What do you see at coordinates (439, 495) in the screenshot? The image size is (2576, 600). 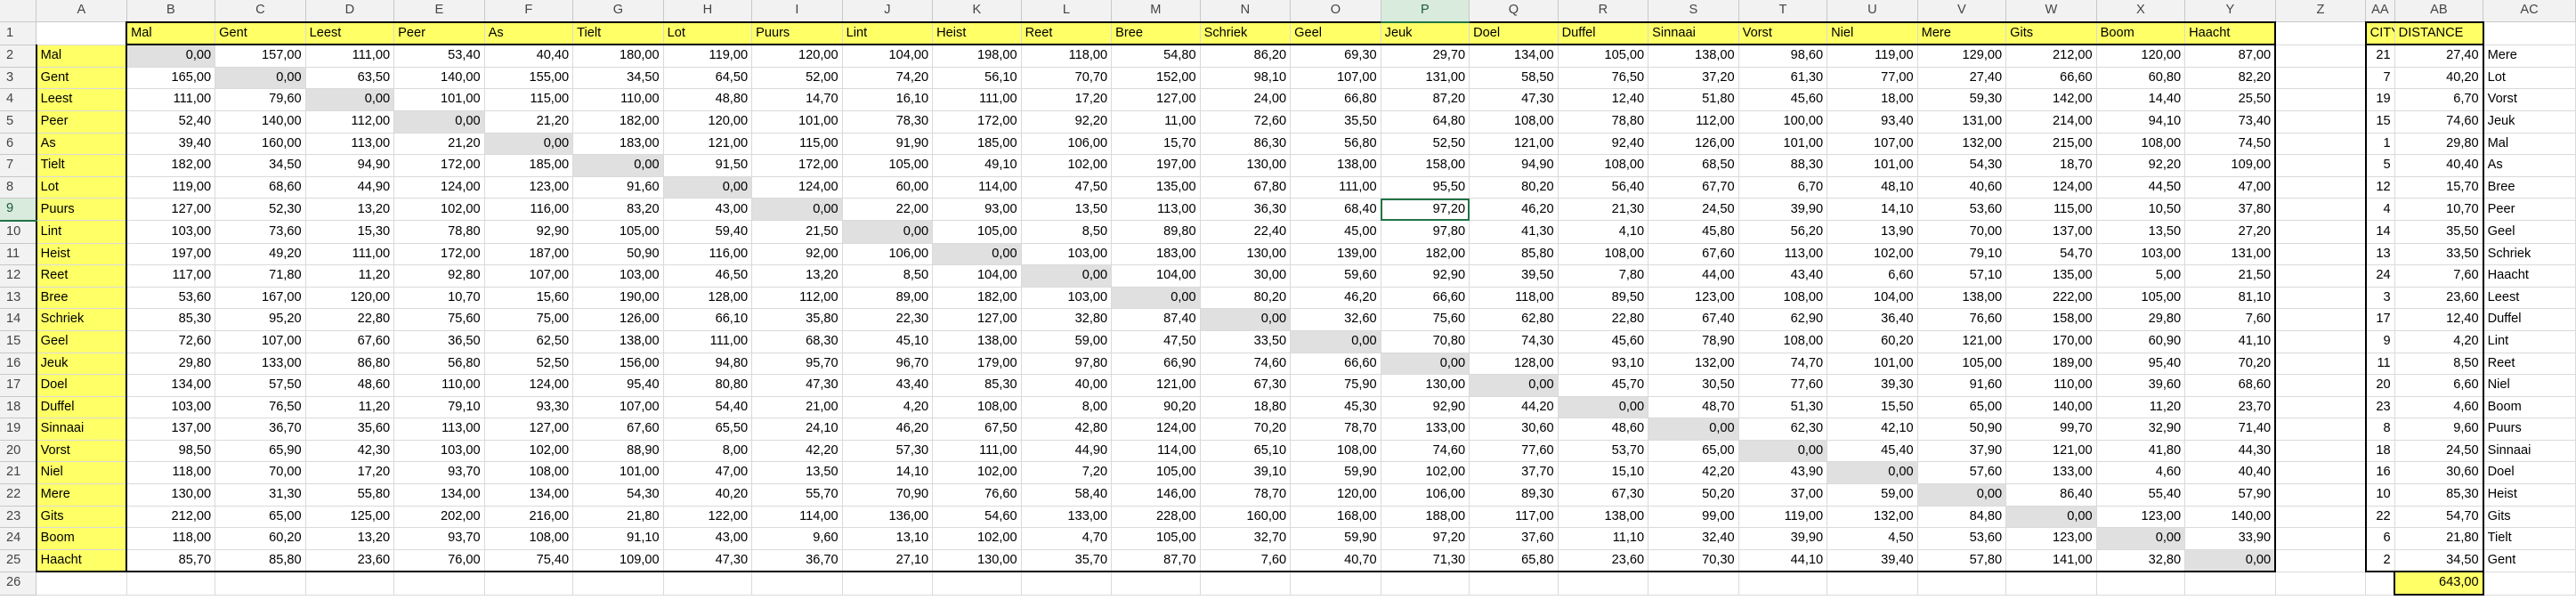 I see `cell-E22: 134,00` at bounding box center [439, 495].